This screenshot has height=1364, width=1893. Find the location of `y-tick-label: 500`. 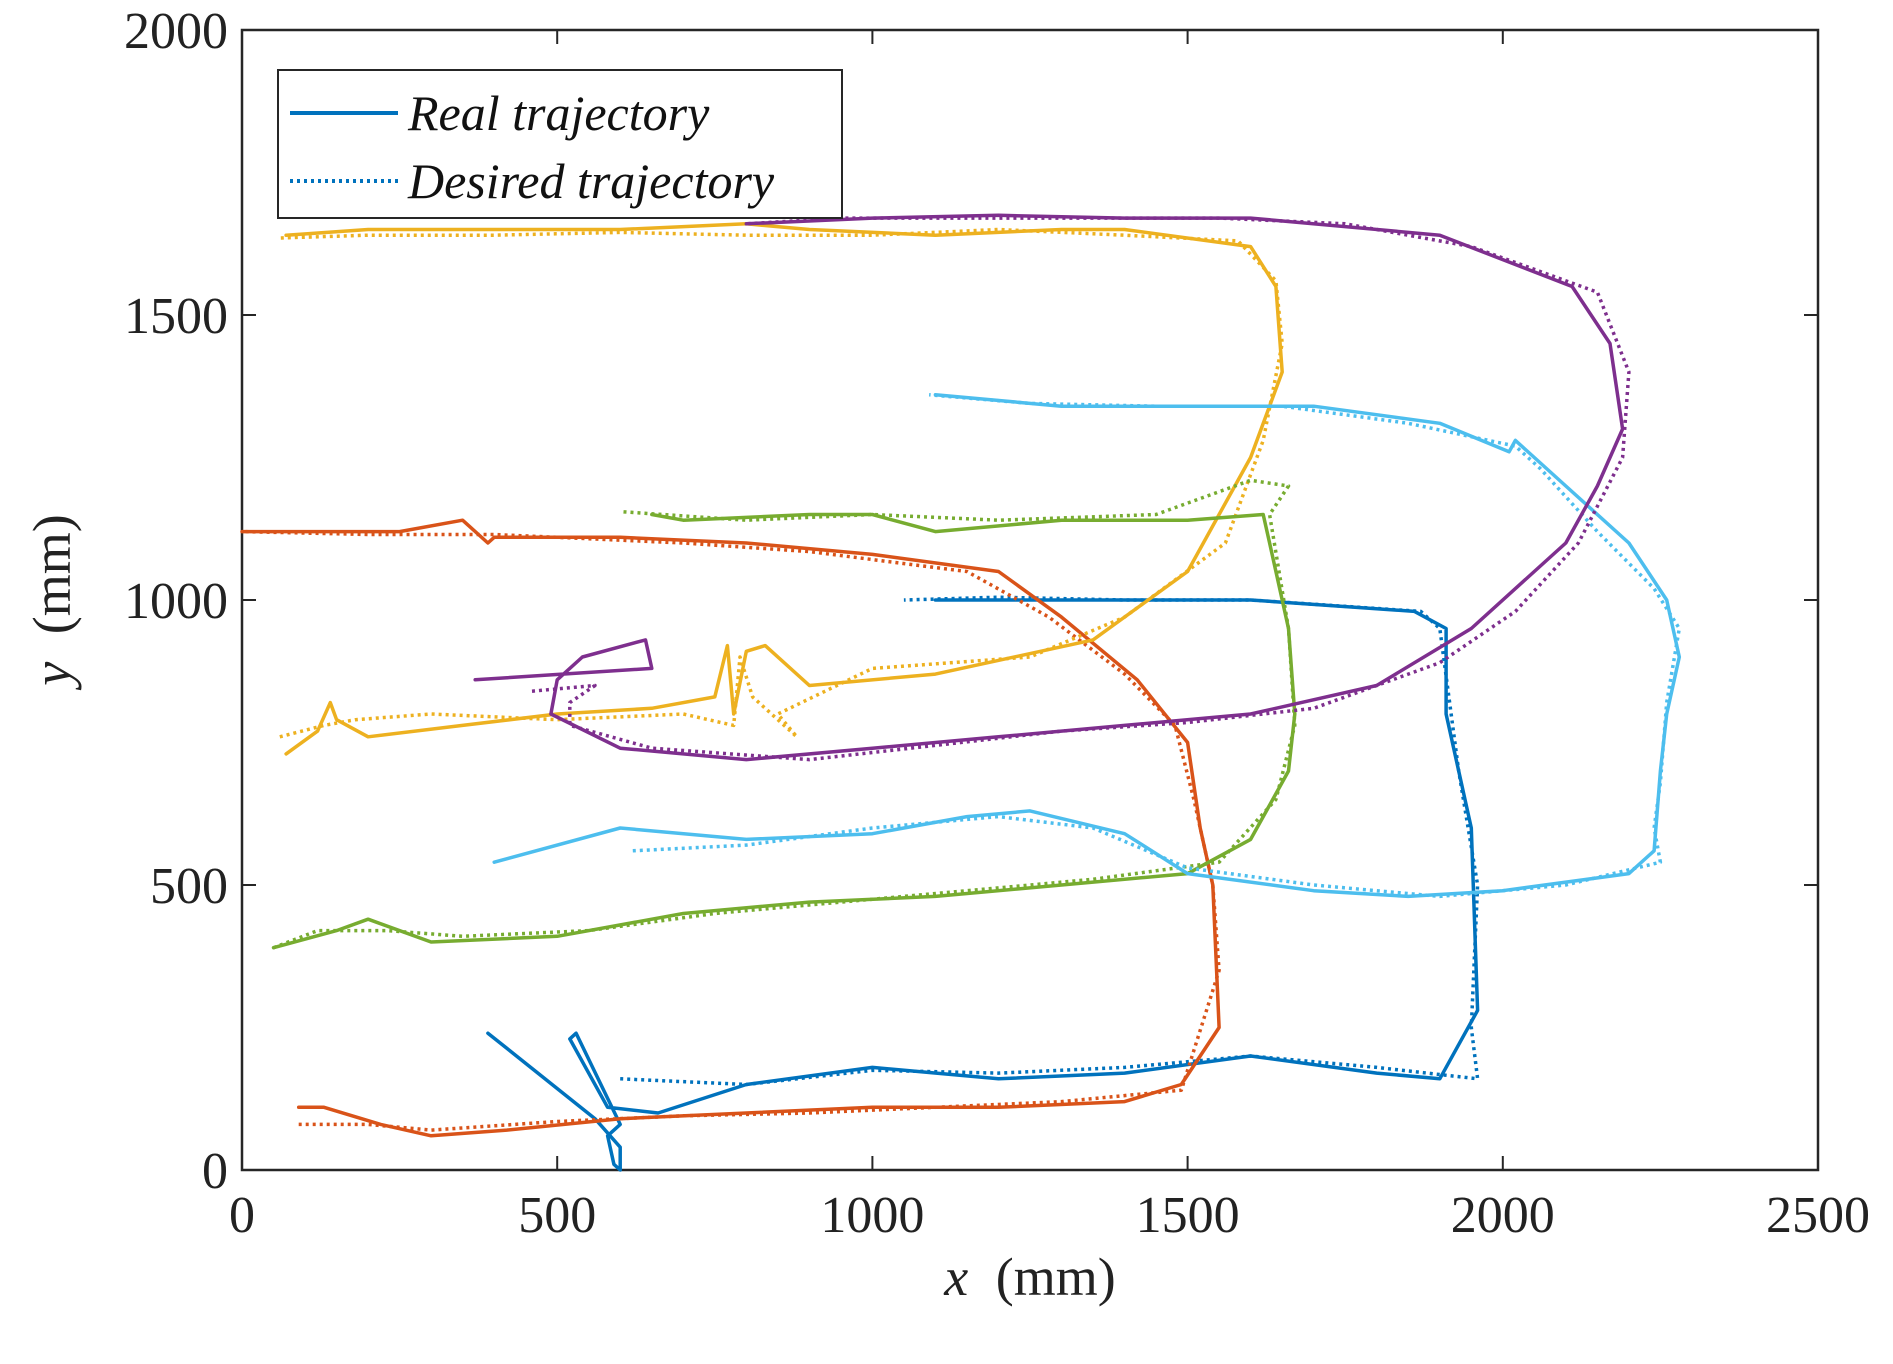

y-tick-label: 500 is located at coordinates (189, 886).